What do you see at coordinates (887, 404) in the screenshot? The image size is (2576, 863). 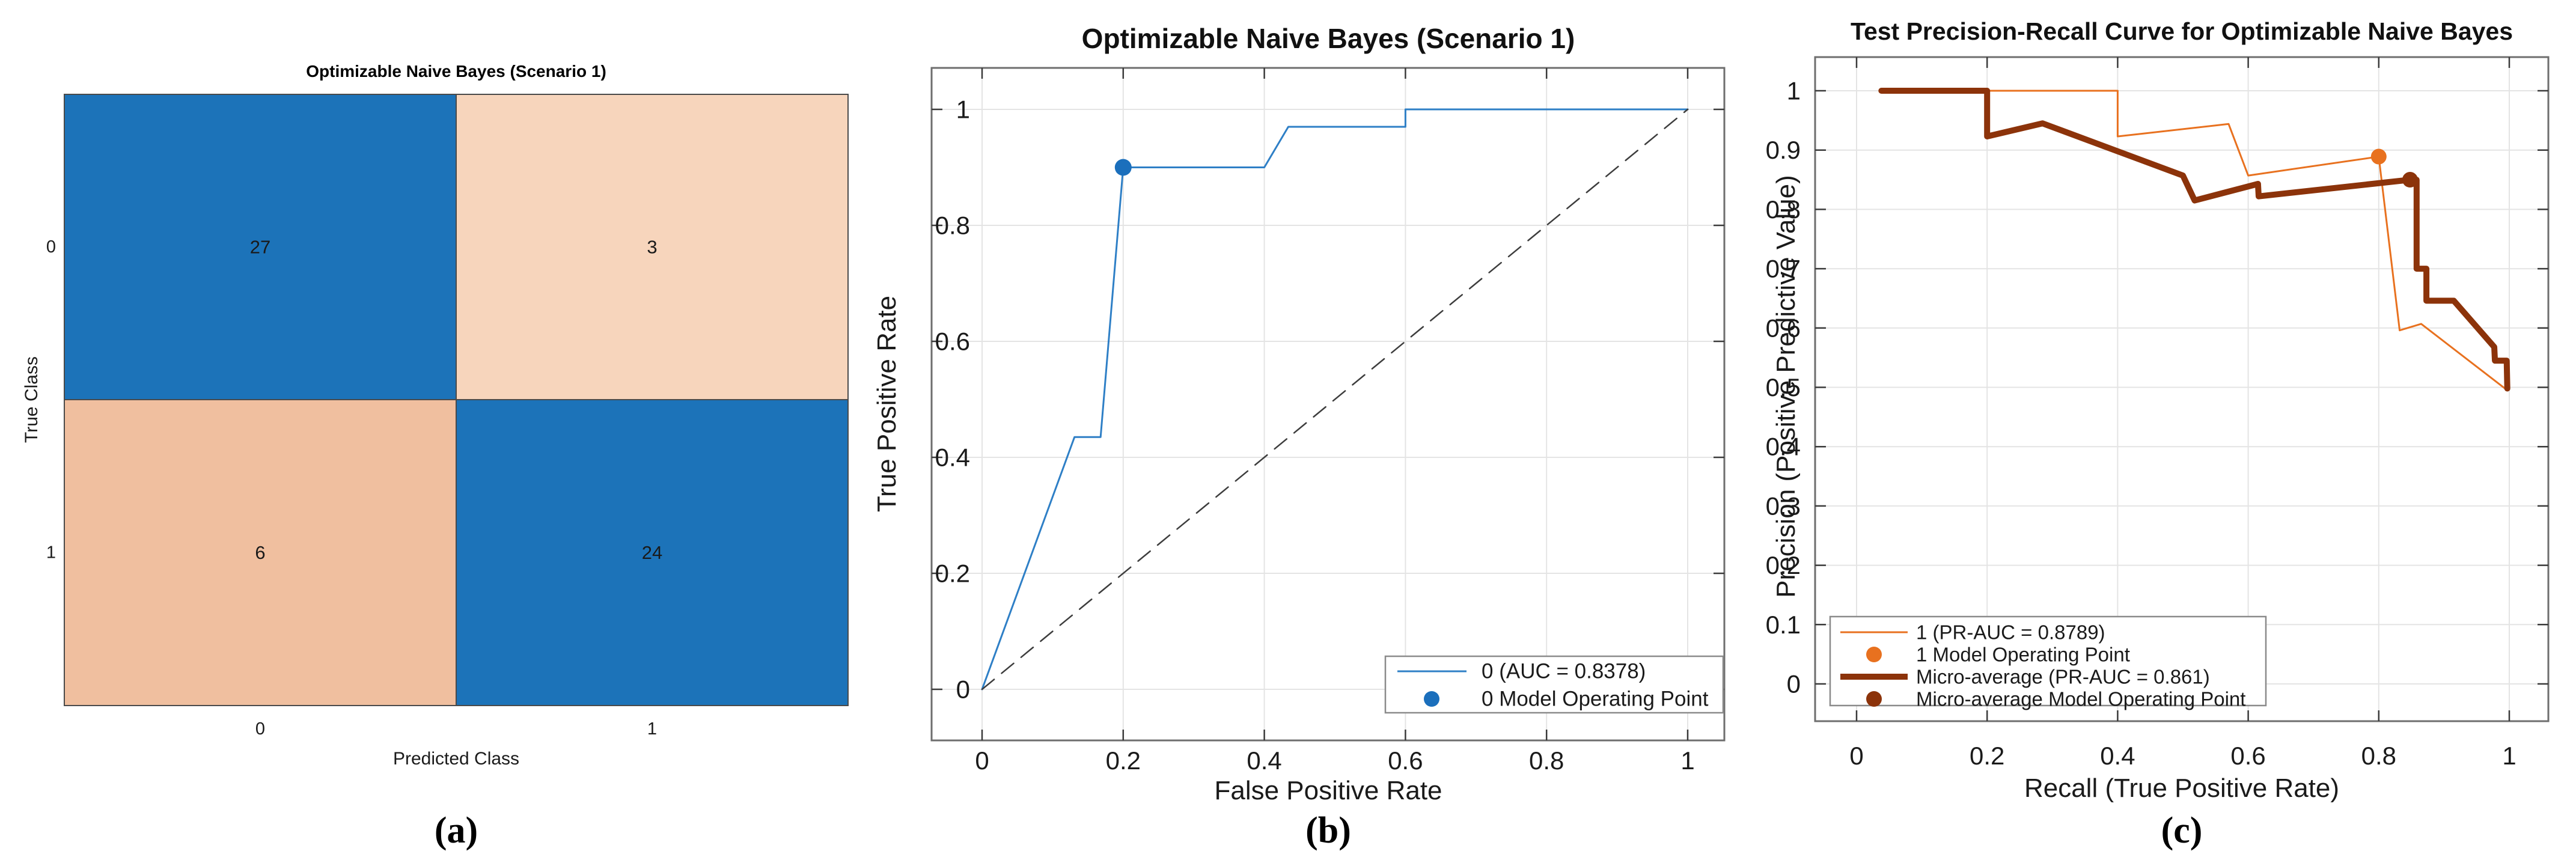 I see `panel-b-ylabel: True Positive Rate` at bounding box center [887, 404].